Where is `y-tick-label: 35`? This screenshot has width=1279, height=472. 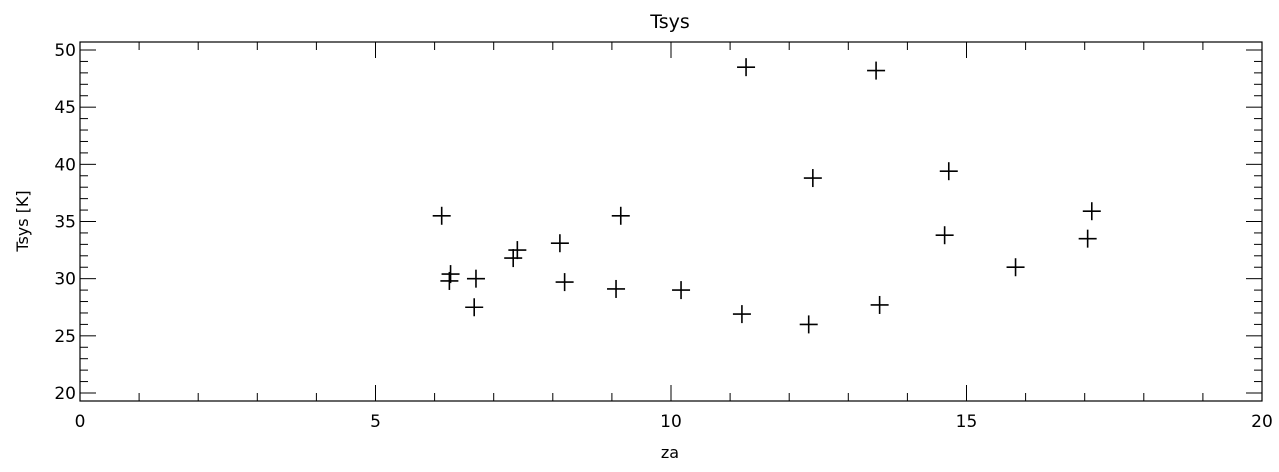 y-tick-label: 35 is located at coordinates (65, 223).